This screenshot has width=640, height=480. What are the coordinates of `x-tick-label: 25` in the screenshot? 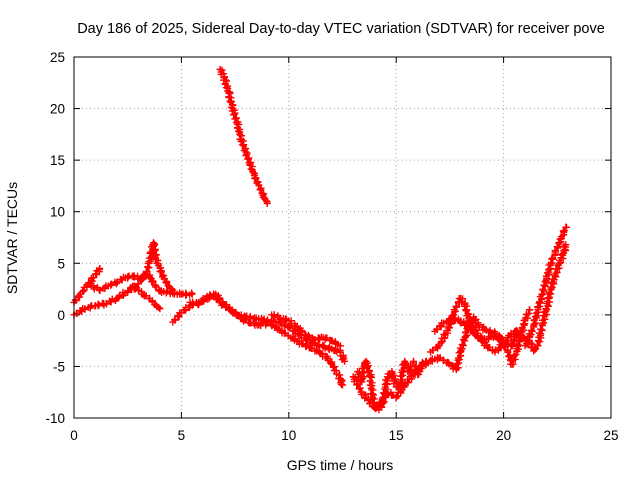 It's located at (610, 435).